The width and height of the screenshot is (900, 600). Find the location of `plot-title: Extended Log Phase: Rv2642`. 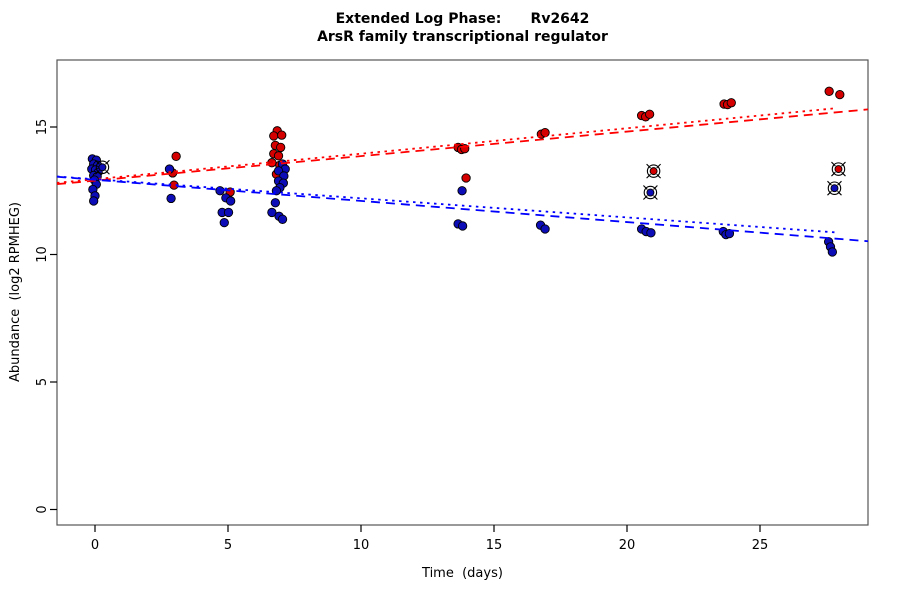

plot-title: Extended Log Phase: Rv2642 is located at coordinates (462, 19).